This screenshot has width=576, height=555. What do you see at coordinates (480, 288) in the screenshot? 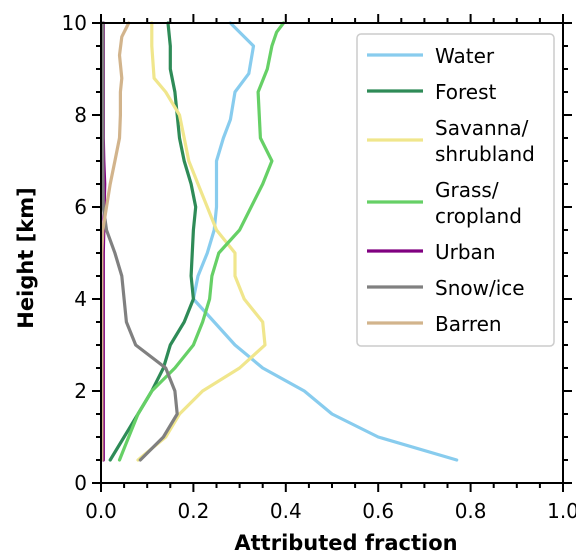
I see `legend-label-5: Snow/ice` at bounding box center [480, 288].